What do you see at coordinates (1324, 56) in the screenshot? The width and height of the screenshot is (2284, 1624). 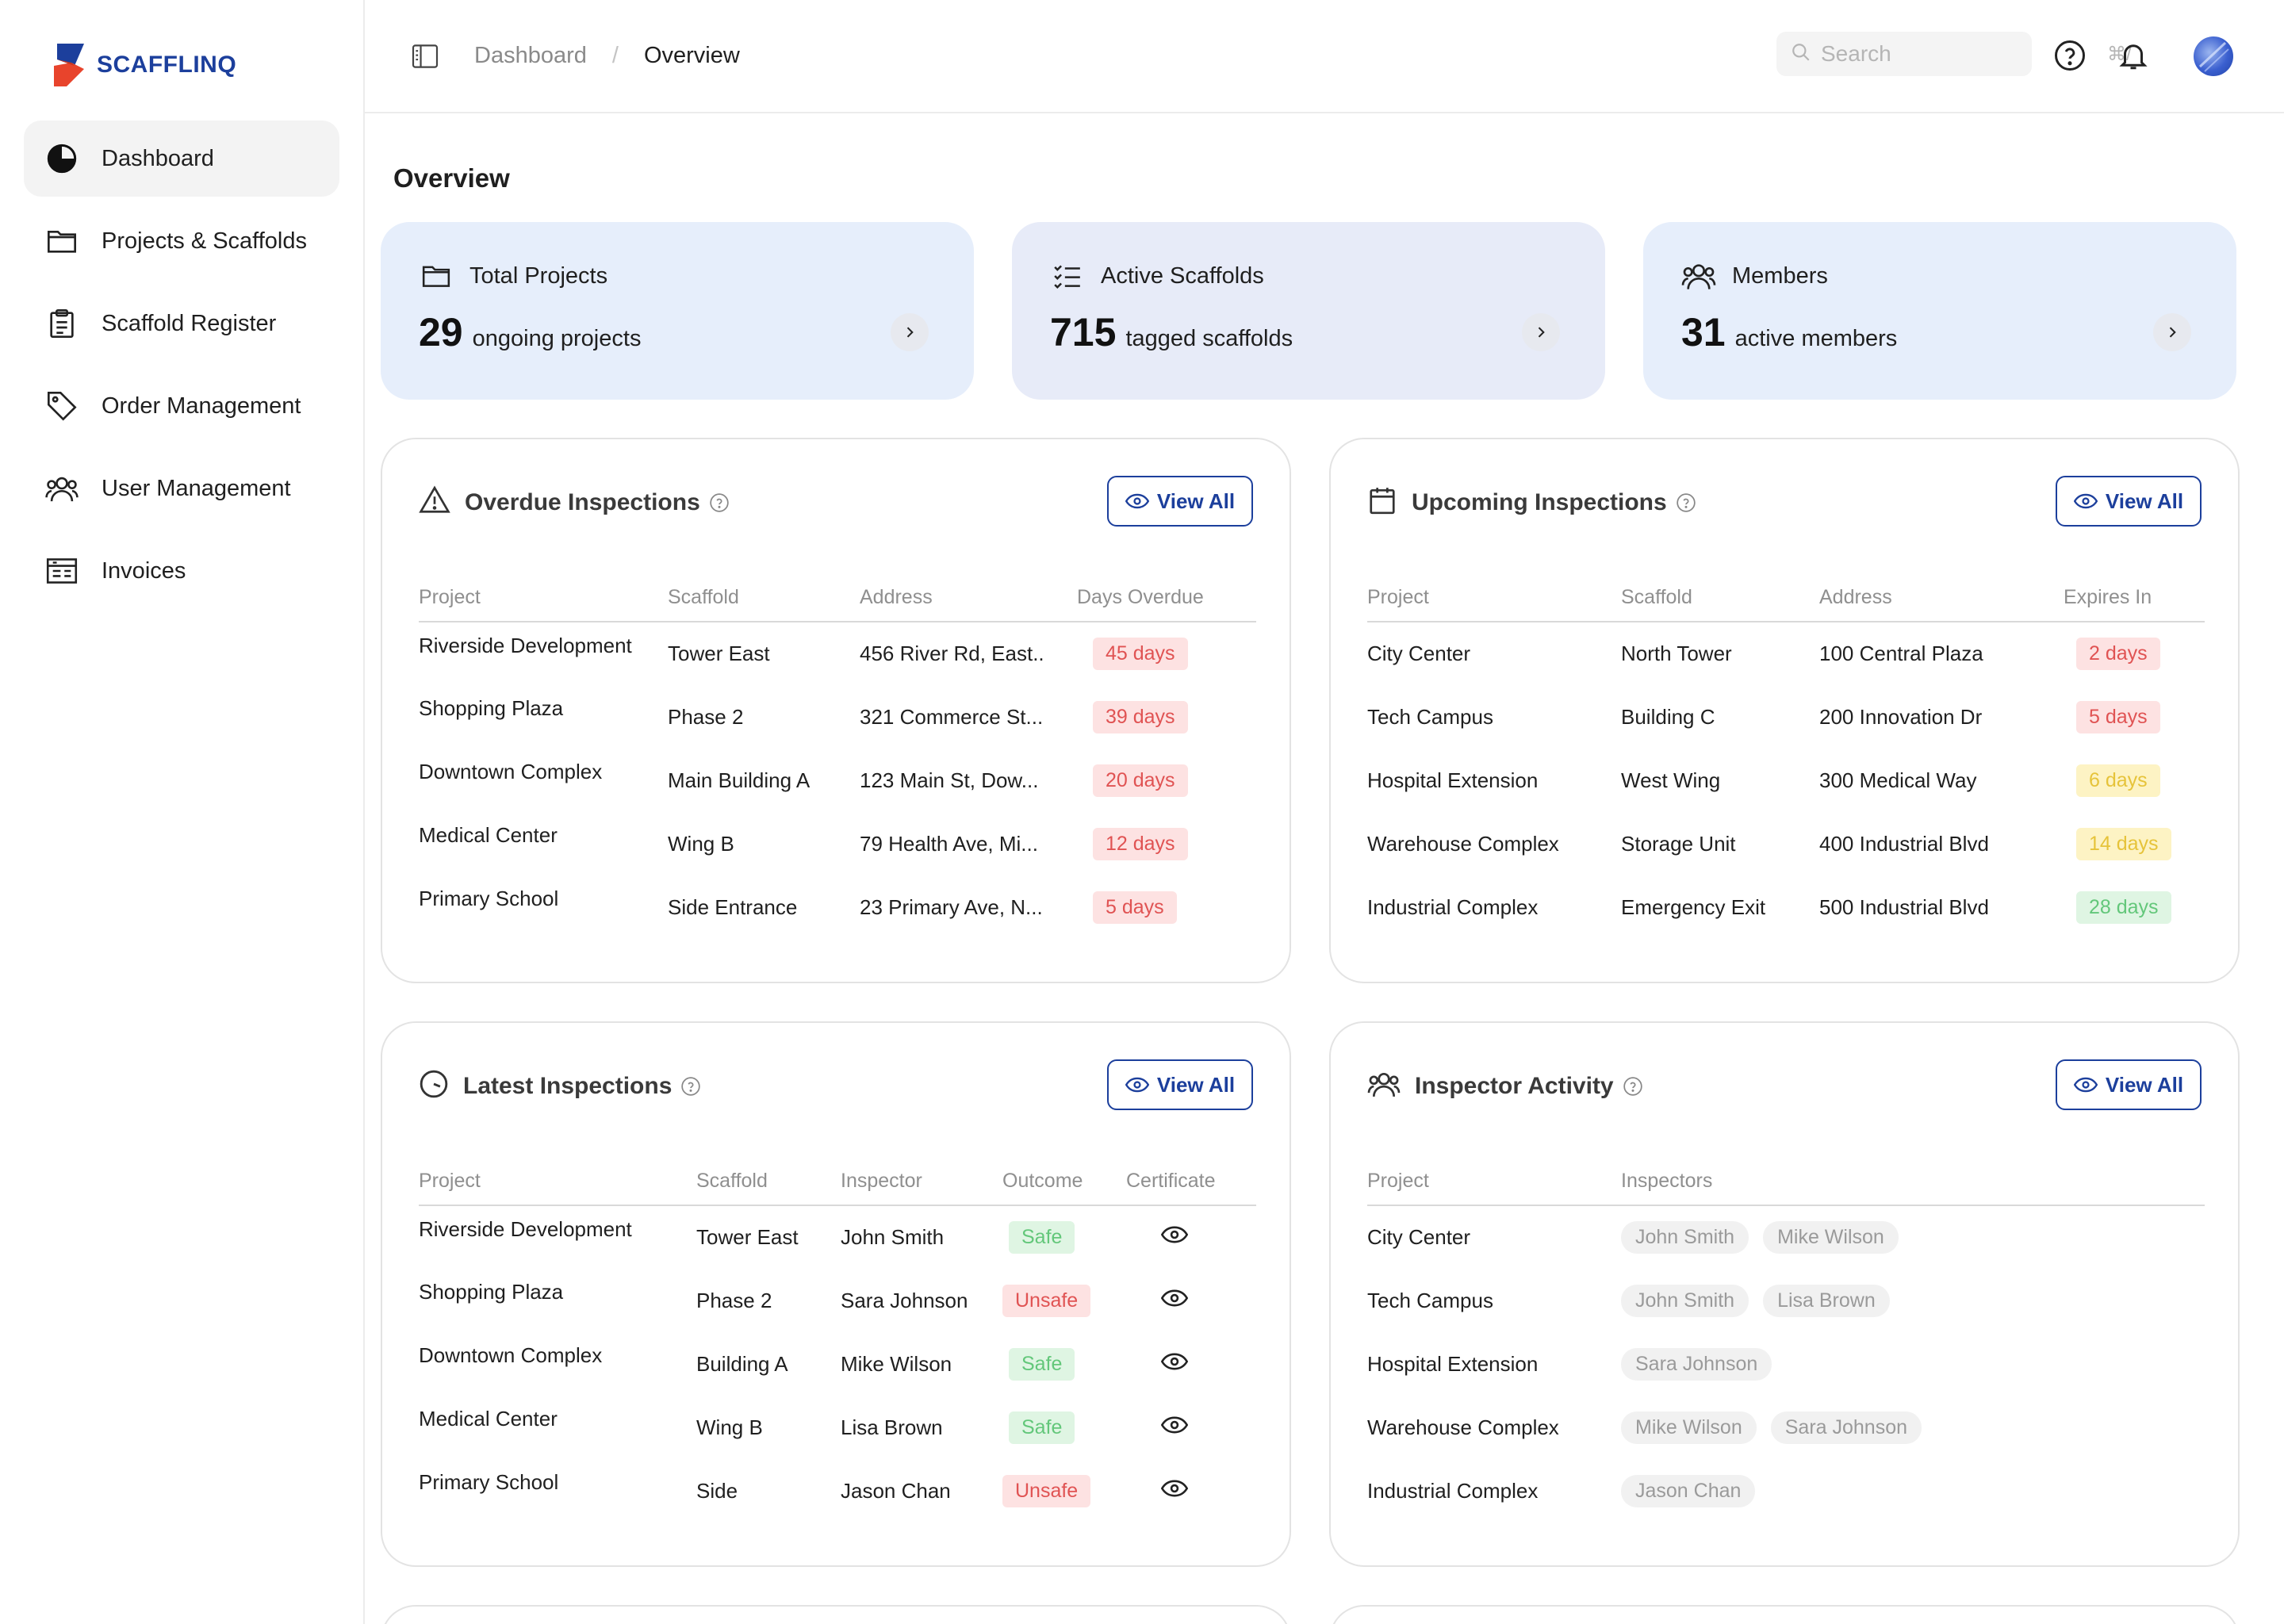 I see `topbar: Dashboard / Overview ⌘/` at bounding box center [1324, 56].